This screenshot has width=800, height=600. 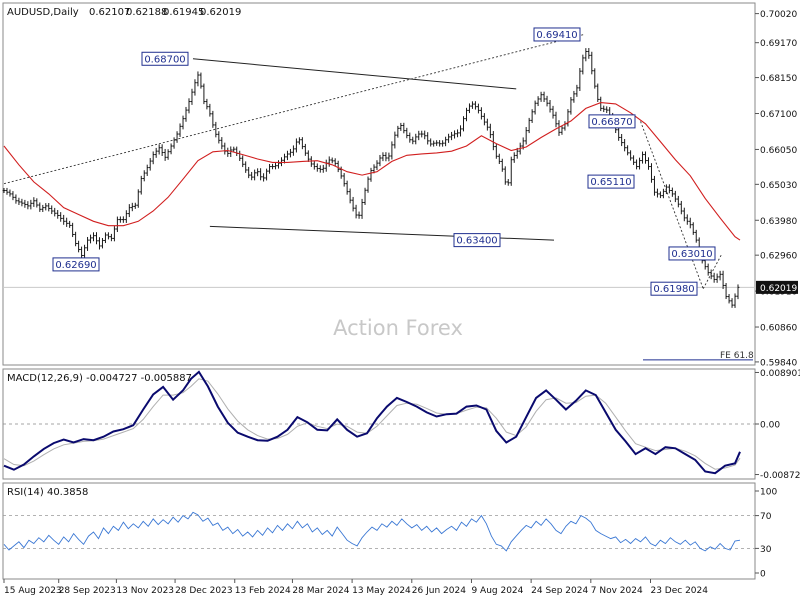 What do you see at coordinates (497, 591) in the screenshot?
I see `time-tick-label: 9 Aug 2024` at bounding box center [497, 591].